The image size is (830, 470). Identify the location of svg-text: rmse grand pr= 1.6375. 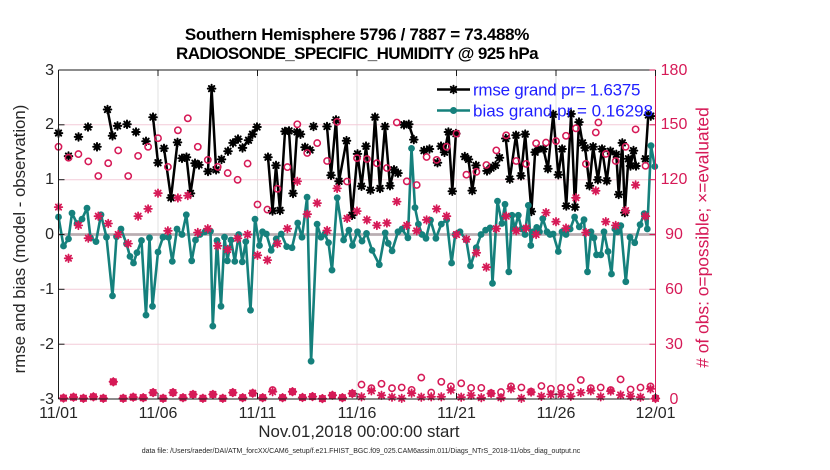
(556, 90).